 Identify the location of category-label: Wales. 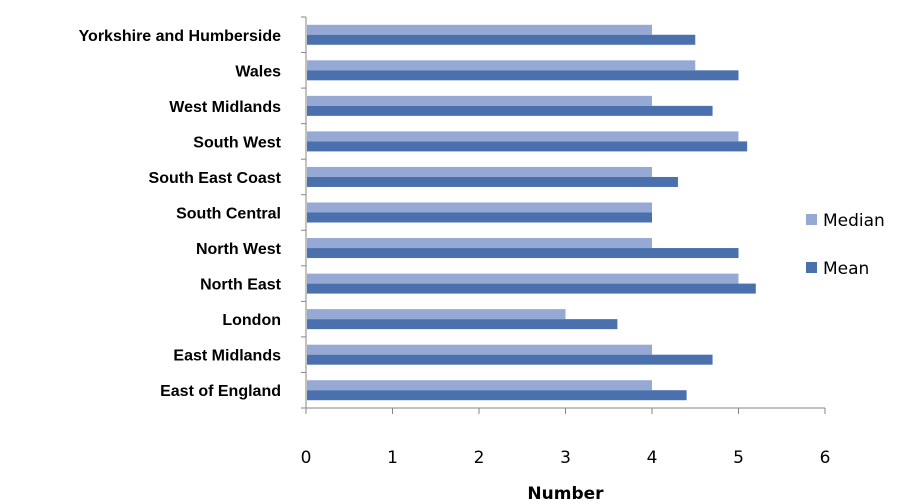
(258, 71).